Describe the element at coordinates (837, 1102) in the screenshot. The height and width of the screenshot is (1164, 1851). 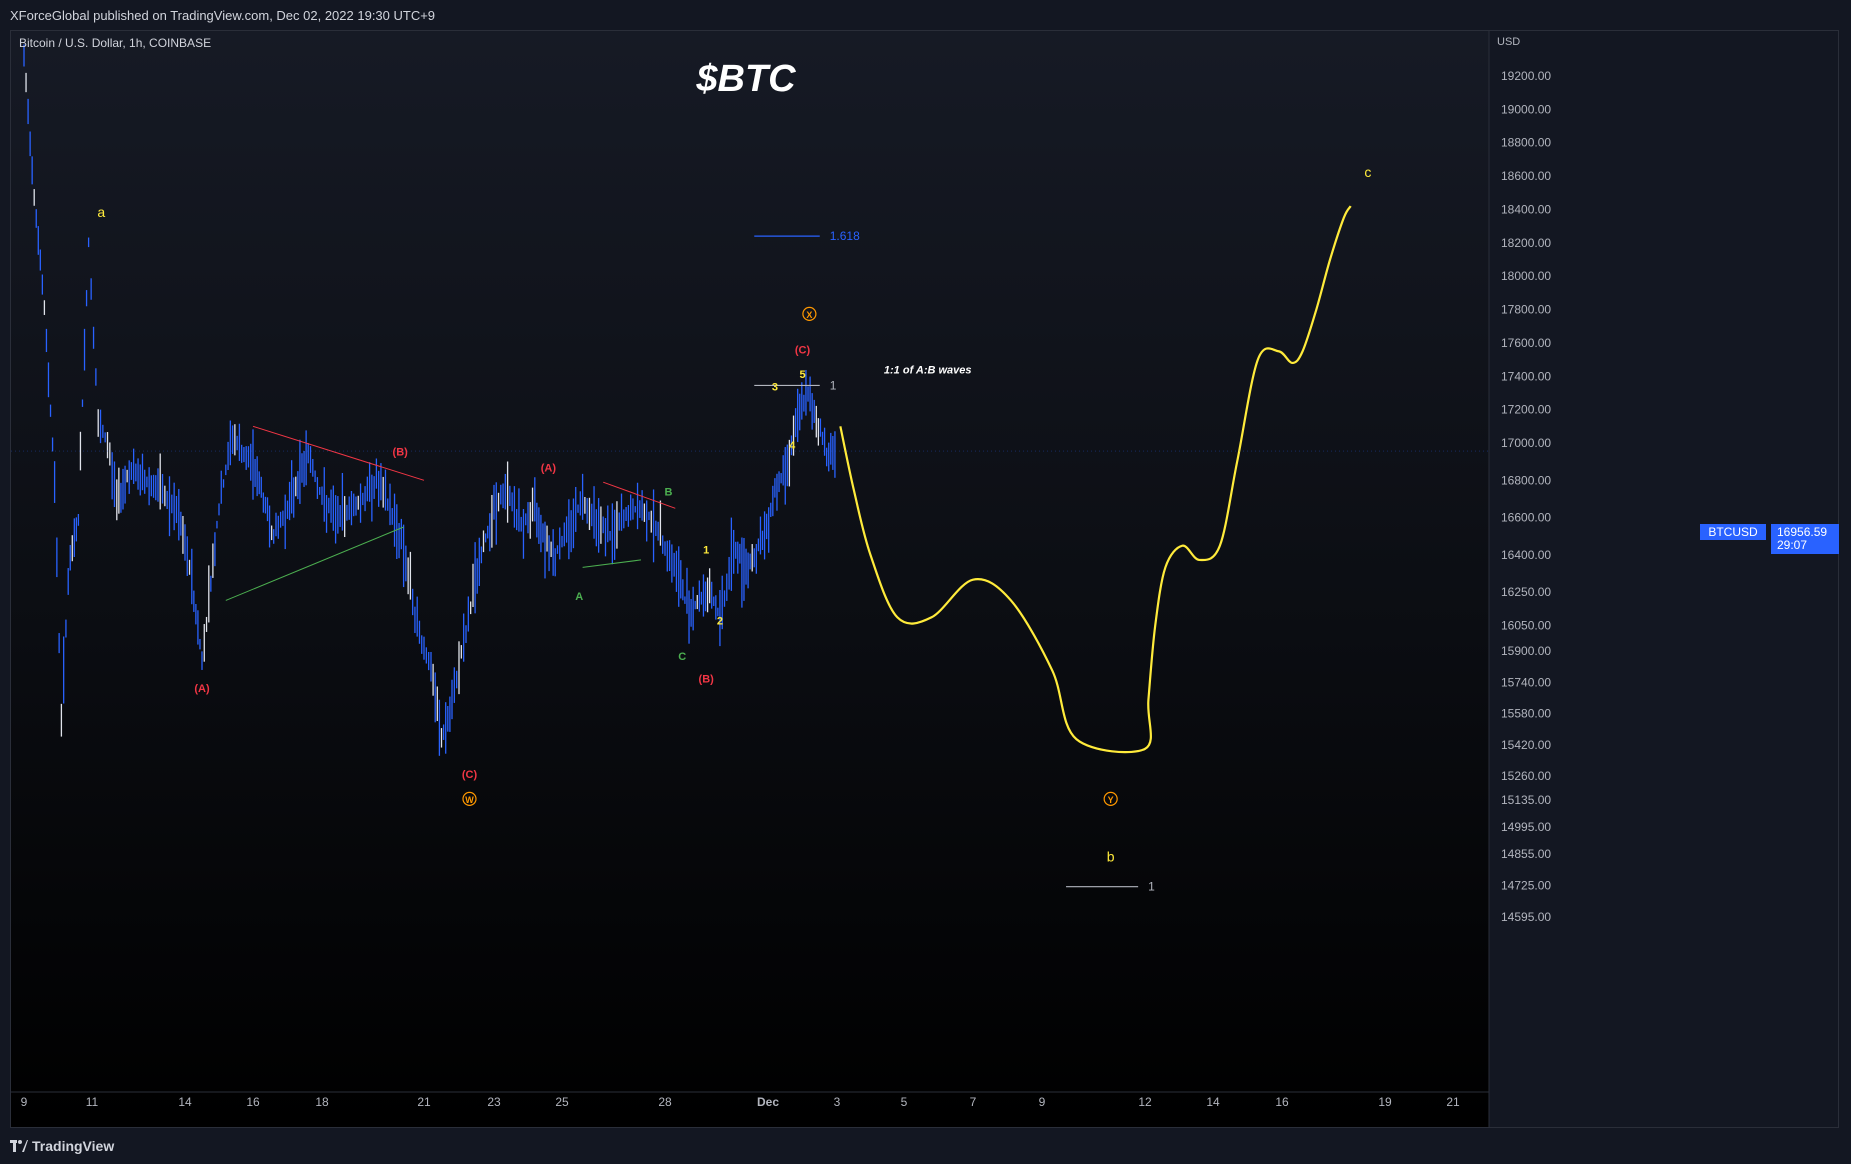
I see `time-tick-label: 3` at that location.